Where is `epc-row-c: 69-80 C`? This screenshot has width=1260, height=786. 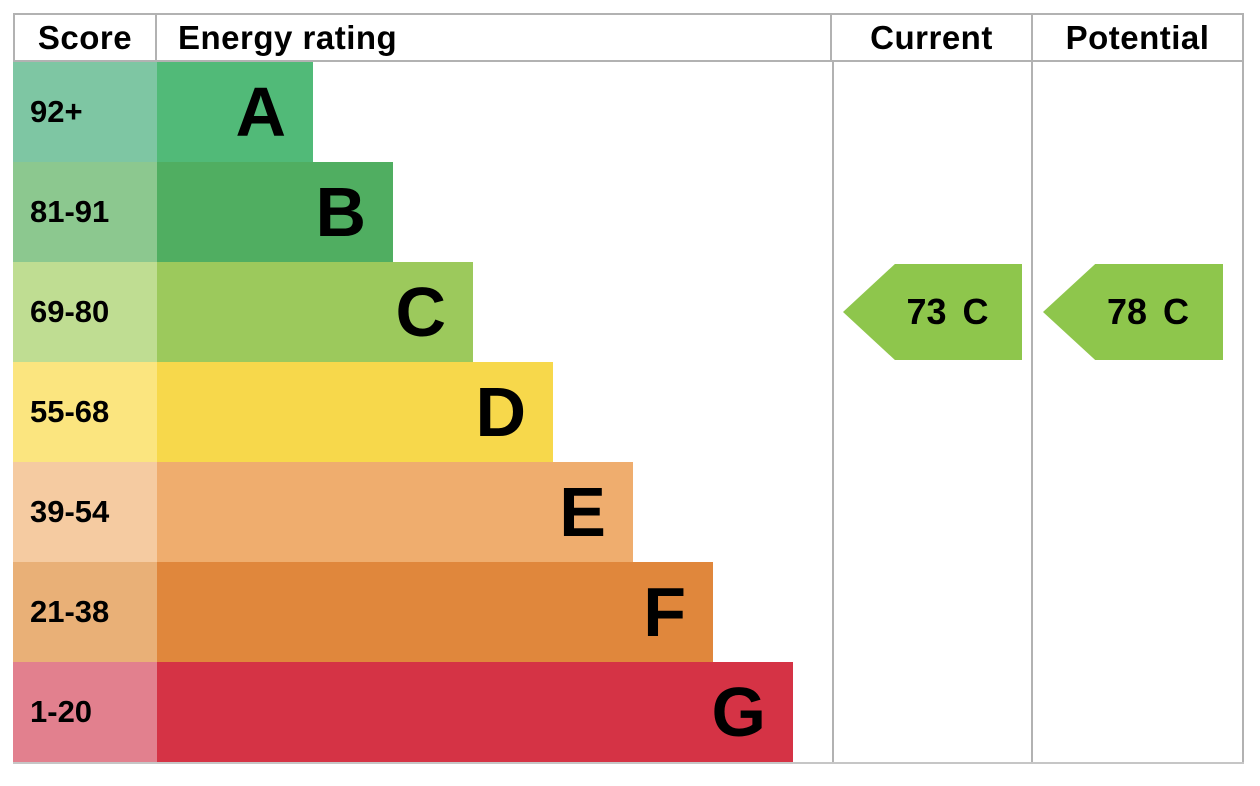 epc-row-c: 69-80 C is located at coordinates (422, 312).